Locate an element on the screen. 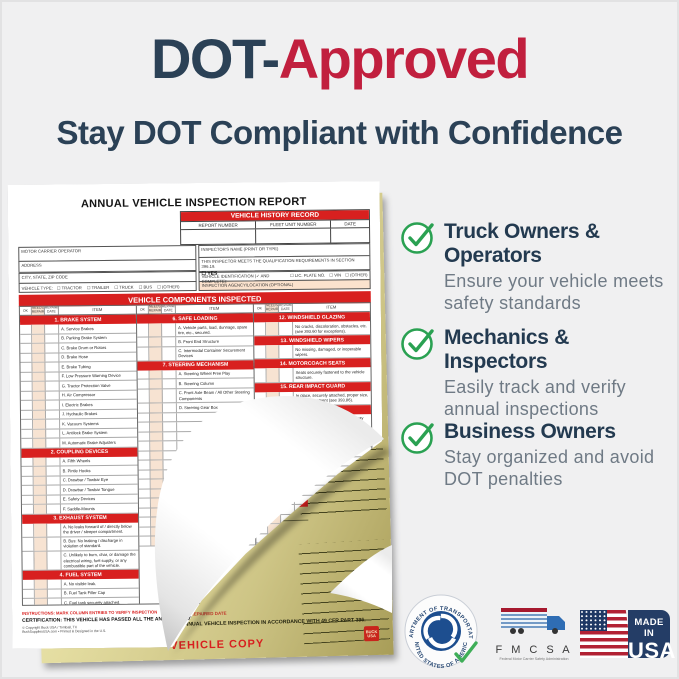 This screenshot has width=679, height=679. vehicle-type-option: ☐ TRUCK is located at coordinates (124, 287).